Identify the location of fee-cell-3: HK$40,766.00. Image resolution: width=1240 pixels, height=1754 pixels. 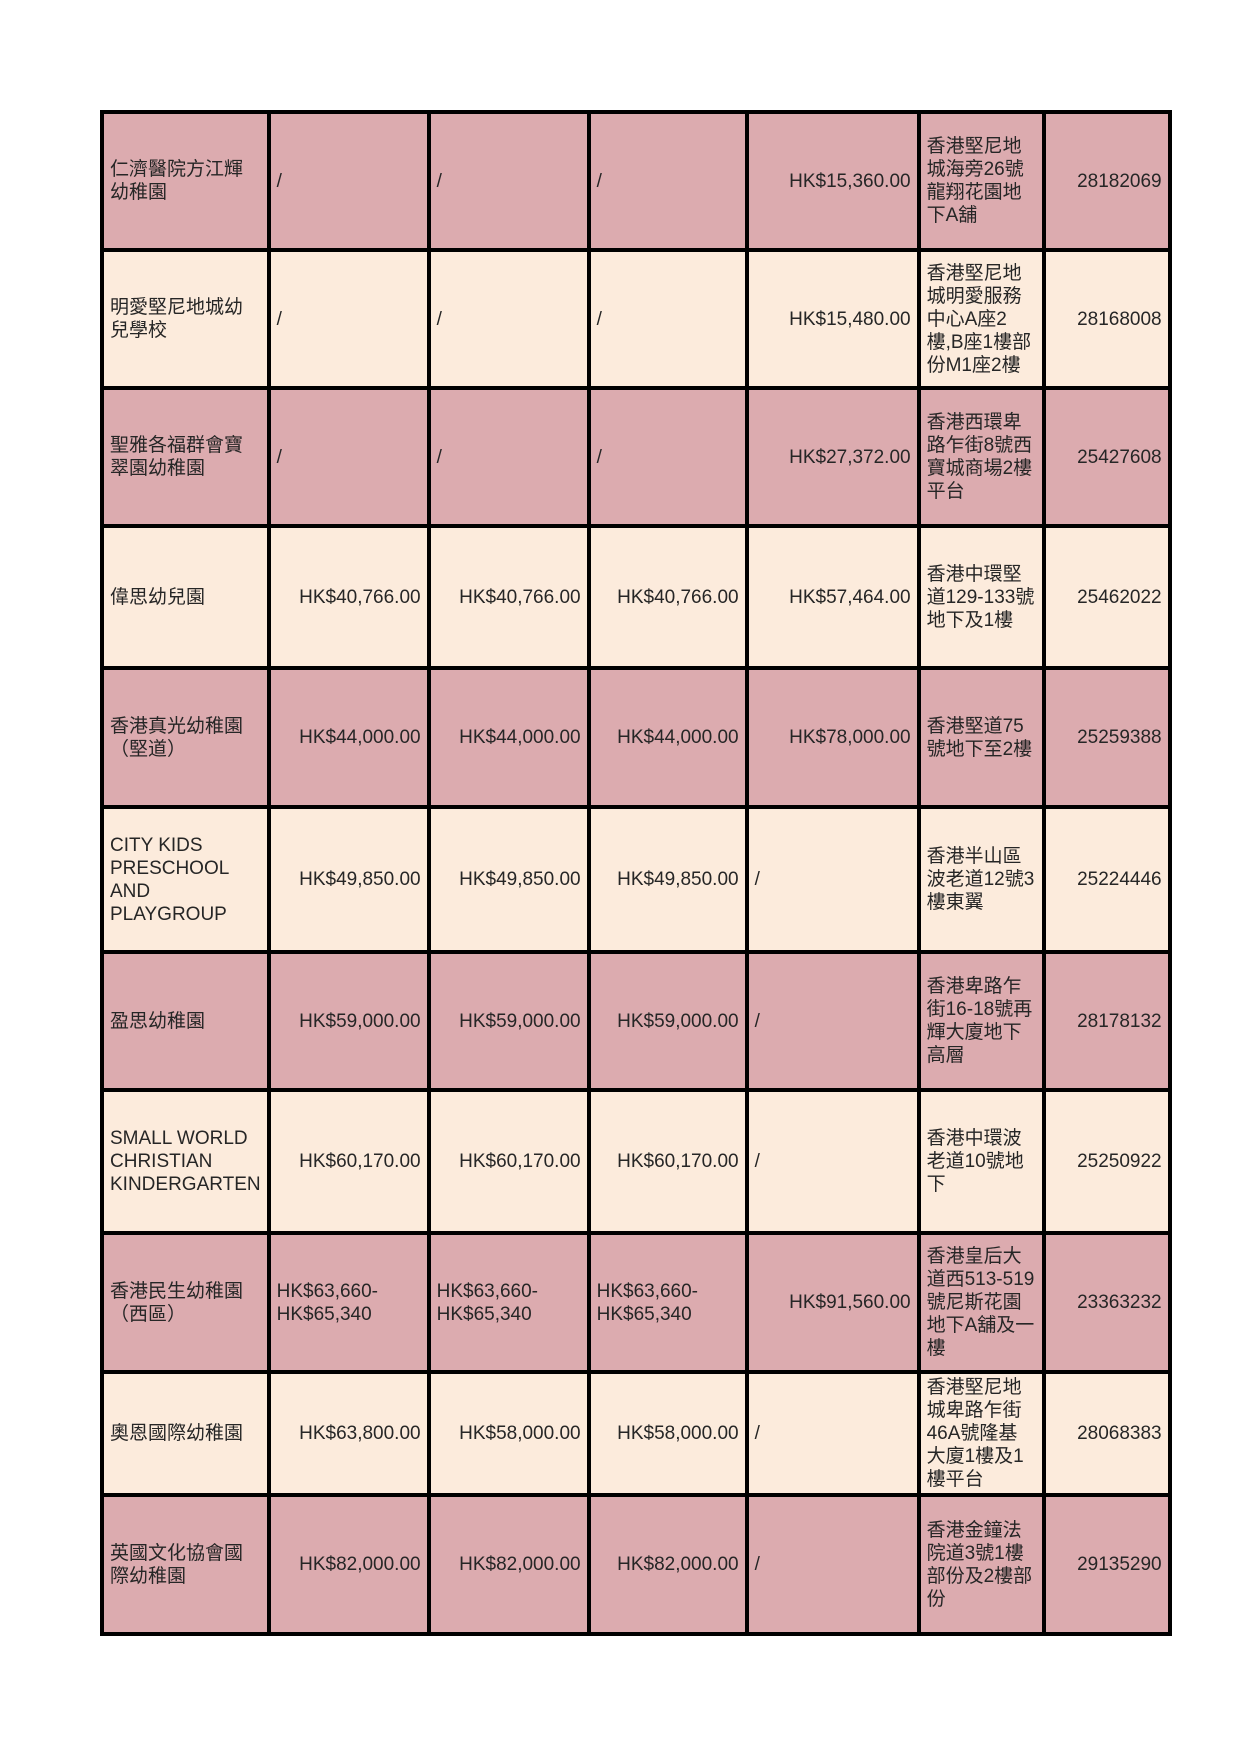
(667, 597).